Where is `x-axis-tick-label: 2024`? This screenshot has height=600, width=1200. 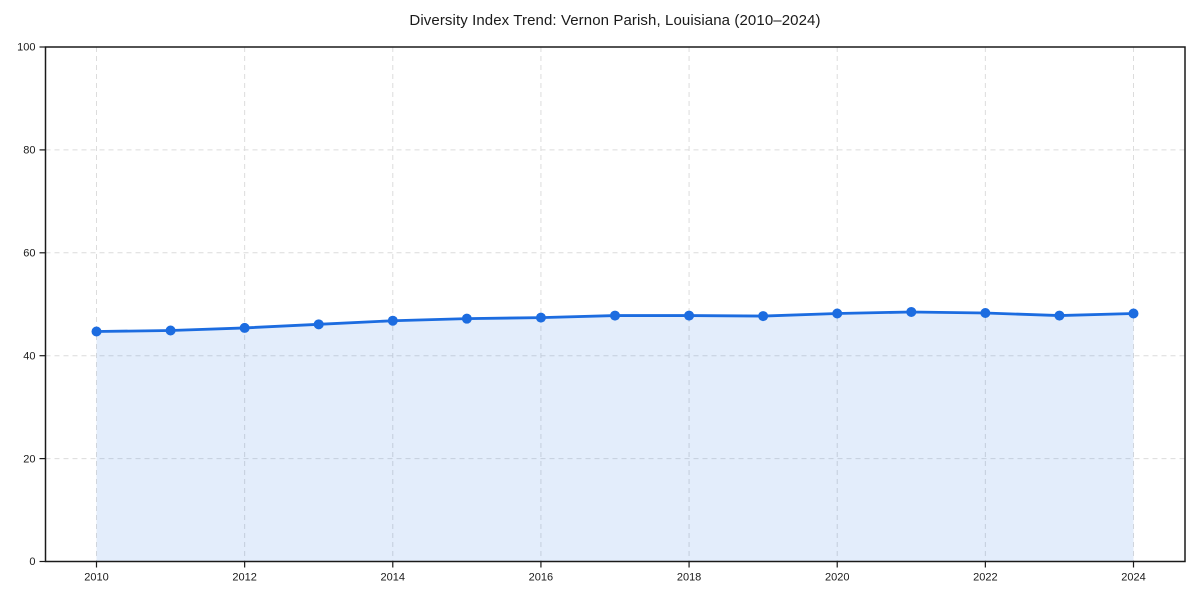
x-axis-tick-label: 2024 is located at coordinates (1133, 578).